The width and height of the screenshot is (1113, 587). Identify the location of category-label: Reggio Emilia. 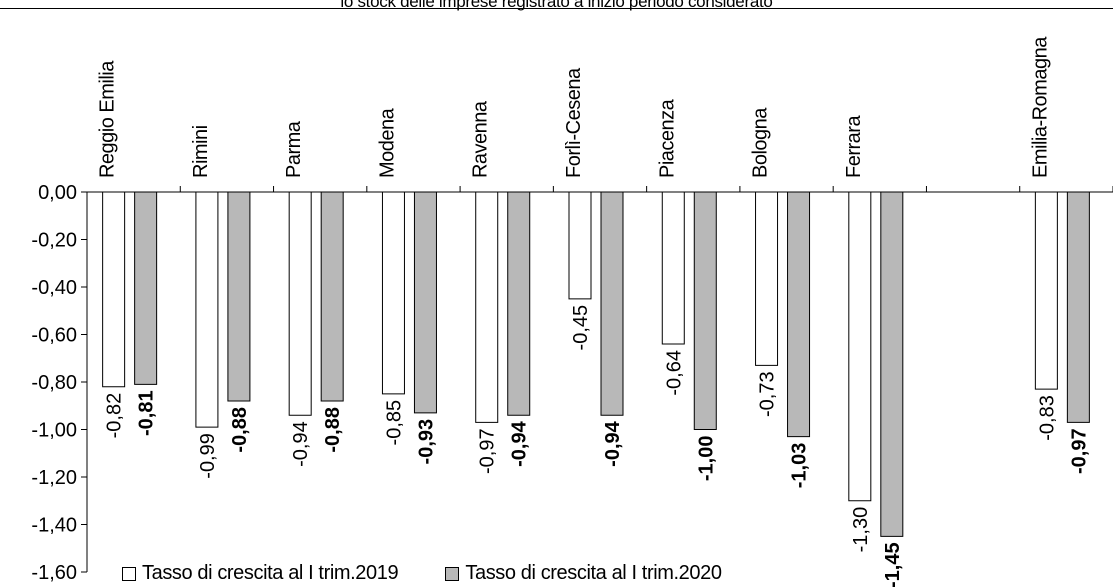
(108, 119).